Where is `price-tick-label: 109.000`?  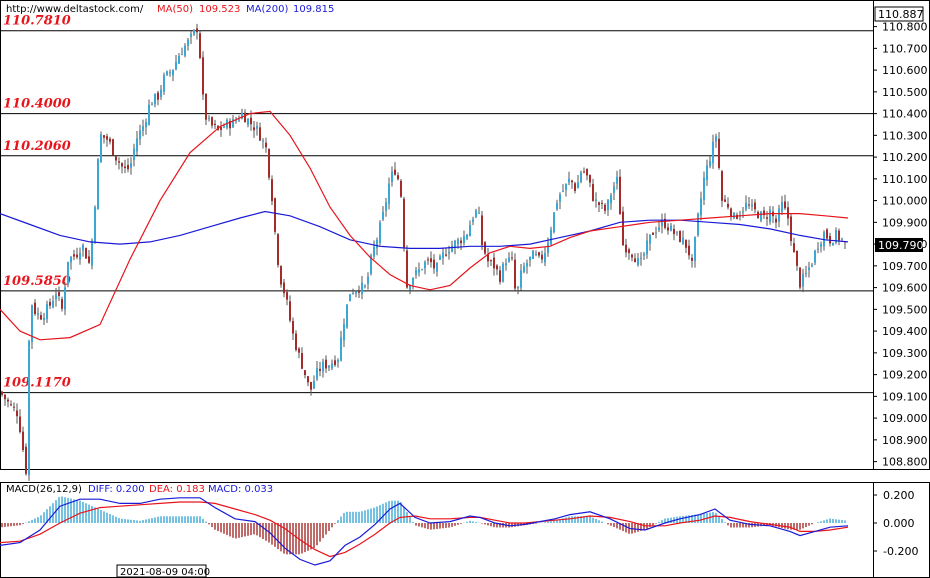
price-tick-label: 109.000 is located at coordinates (905, 418).